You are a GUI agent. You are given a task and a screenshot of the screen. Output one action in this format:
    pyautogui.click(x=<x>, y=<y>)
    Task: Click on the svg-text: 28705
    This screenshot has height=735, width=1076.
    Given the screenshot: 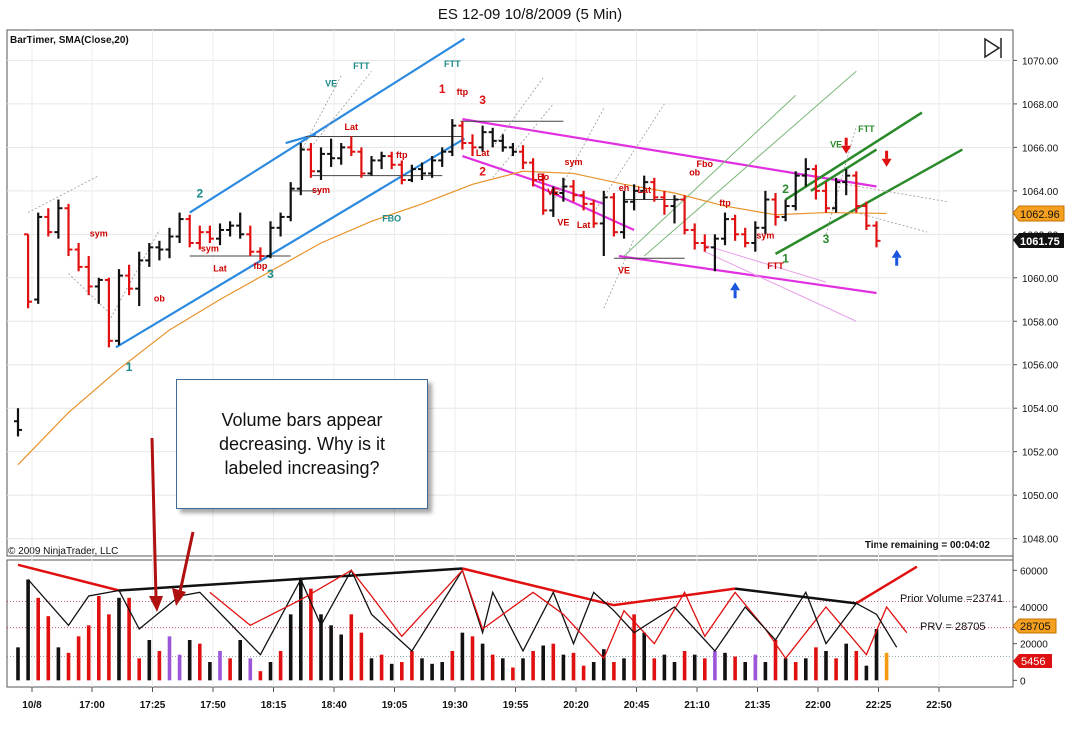 What is the action you would take?
    pyautogui.click(x=1035, y=627)
    